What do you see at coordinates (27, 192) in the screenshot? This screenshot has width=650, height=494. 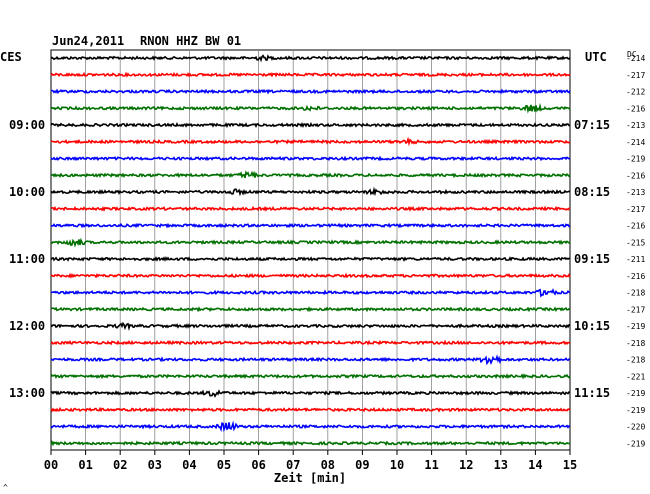 I see `left-time-label: 10:00` at bounding box center [27, 192].